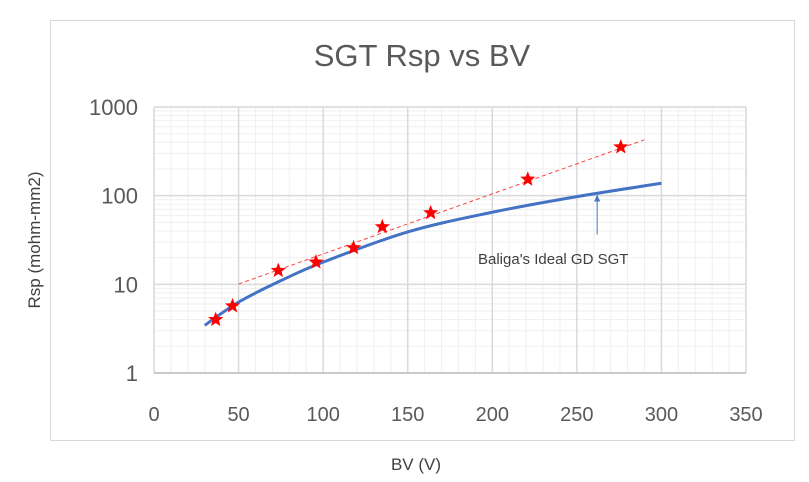 This screenshot has height=482, width=809. I want to click on x-tick-label: 350, so click(745, 415).